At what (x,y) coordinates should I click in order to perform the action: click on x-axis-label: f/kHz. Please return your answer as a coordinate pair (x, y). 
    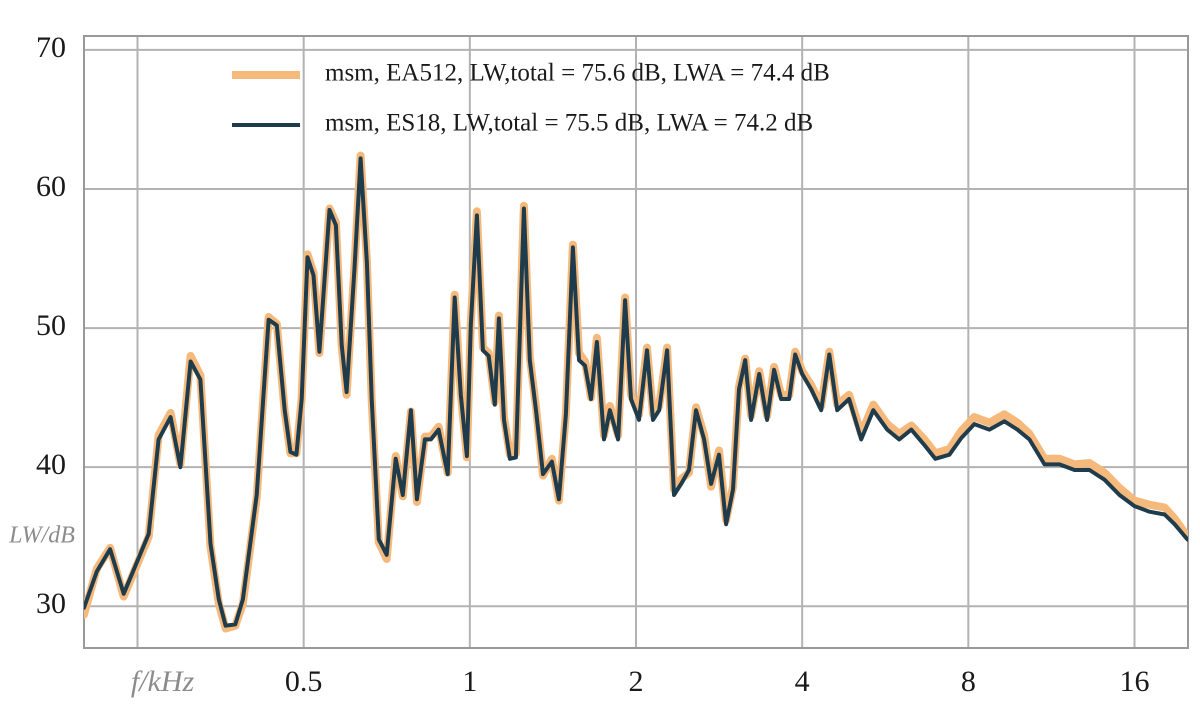
    Looking at the image, I should click on (163, 681).